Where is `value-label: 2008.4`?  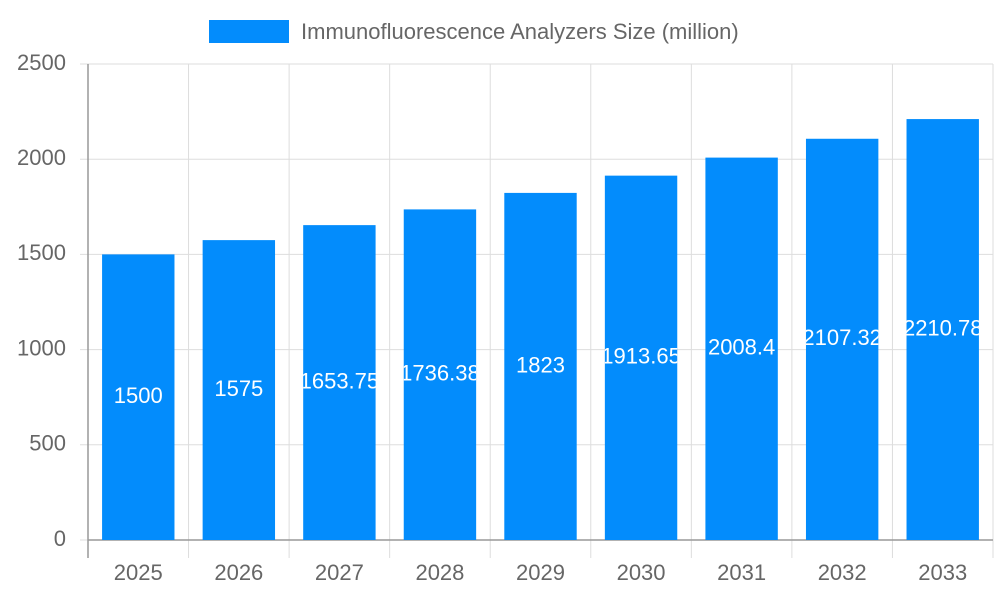
value-label: 2008.4 is located at coordinates (741, 347).